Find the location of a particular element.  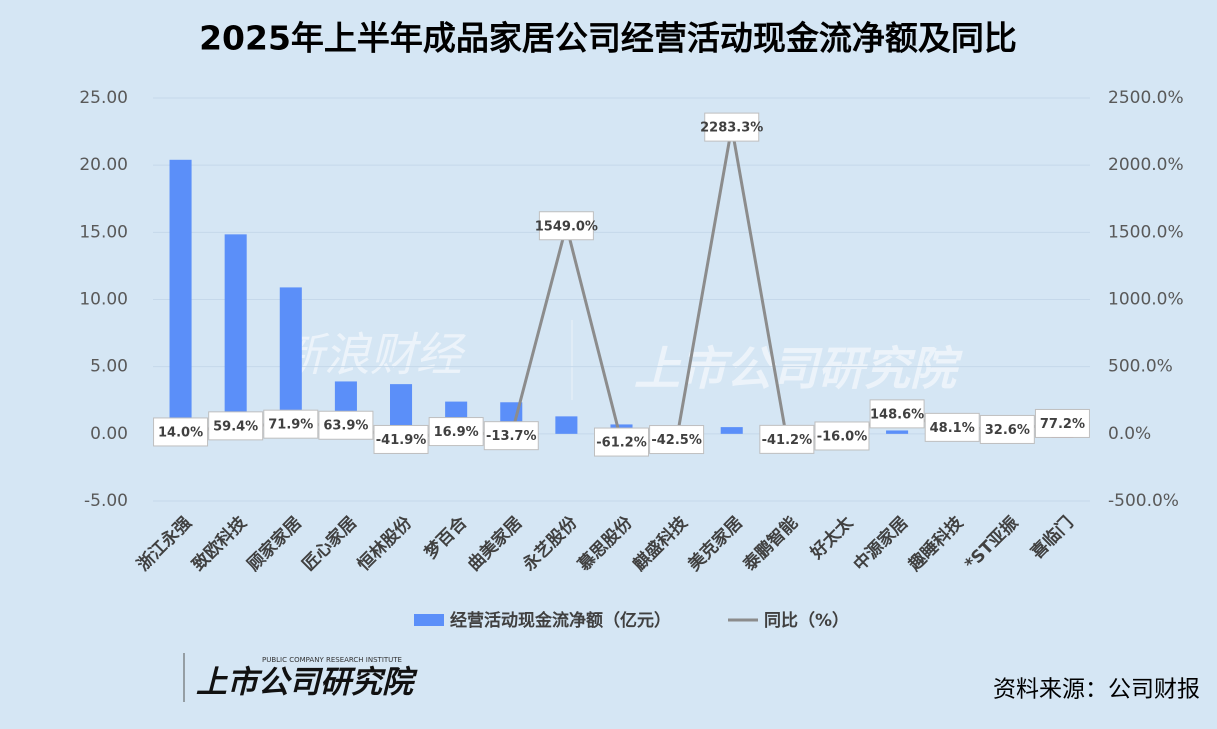

legend-label: 同比（%） is located at coordinates (806, 620).